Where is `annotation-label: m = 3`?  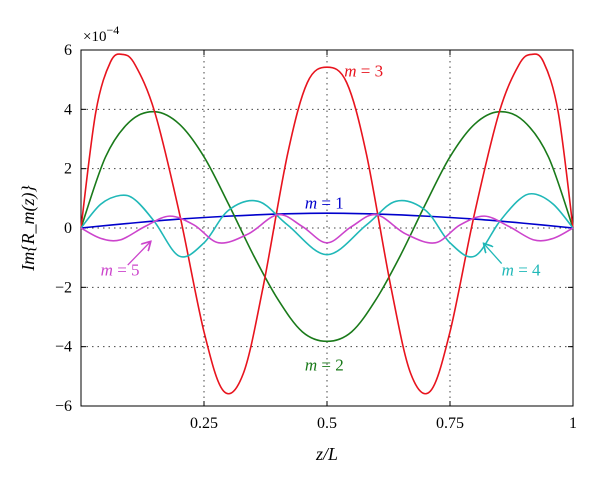 annotation-label: m = 3 is located at coordinates (363, 71).